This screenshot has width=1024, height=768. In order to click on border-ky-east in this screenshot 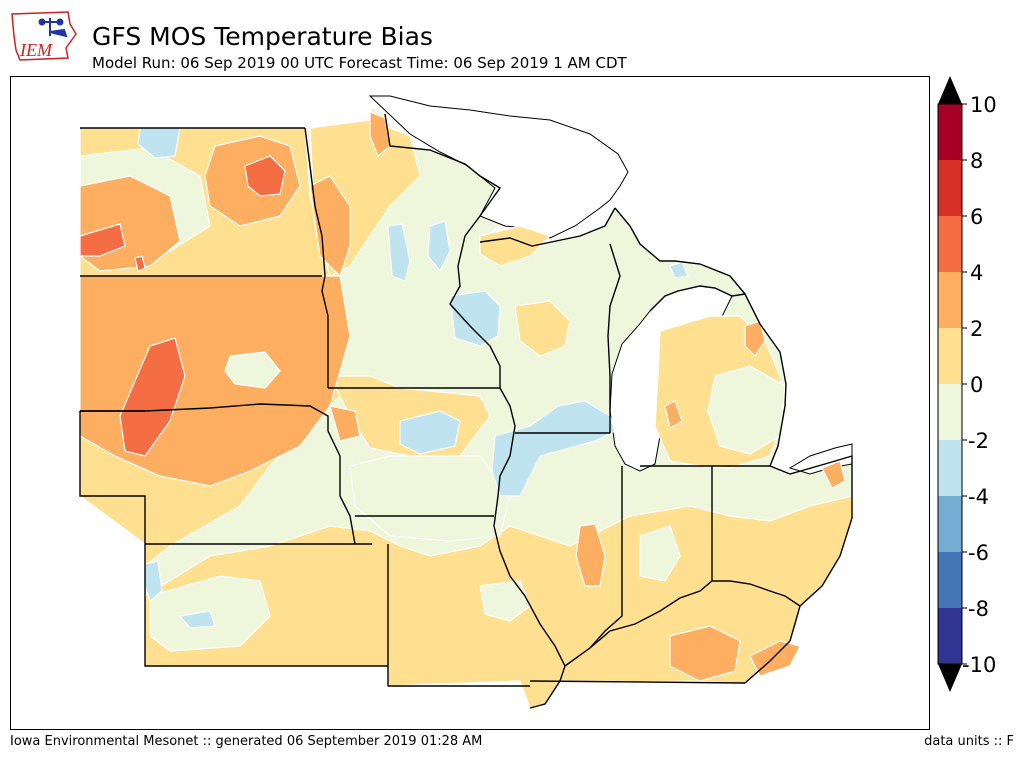, I will do `click(772, 644)`.